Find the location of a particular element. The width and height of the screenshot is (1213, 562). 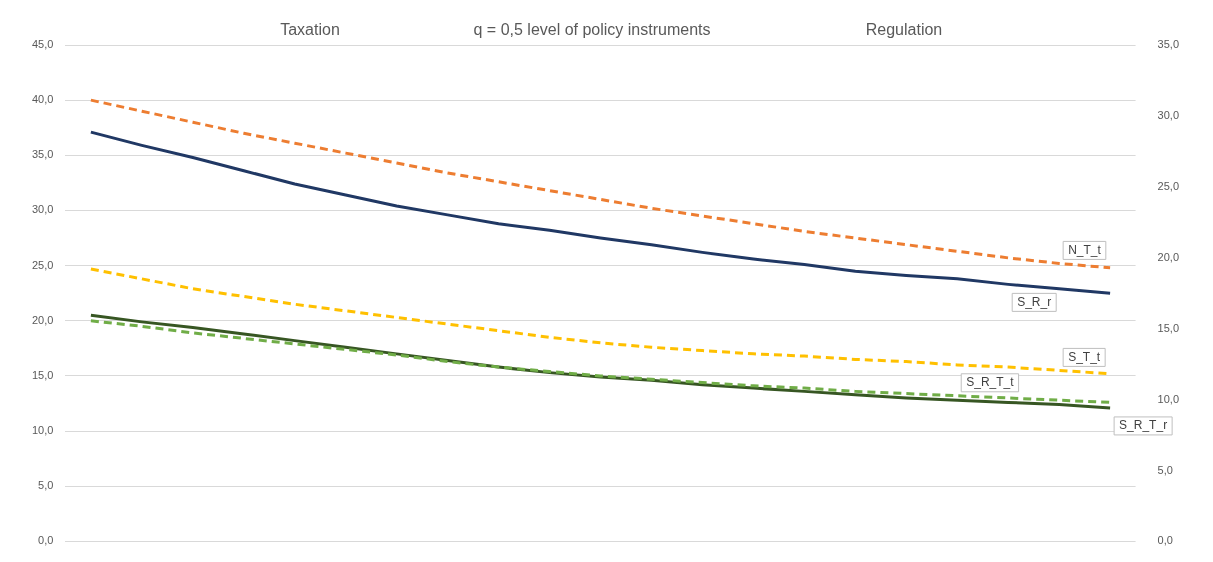

y2-tick-label: 25,0 is located at coordinates (1168, 185).